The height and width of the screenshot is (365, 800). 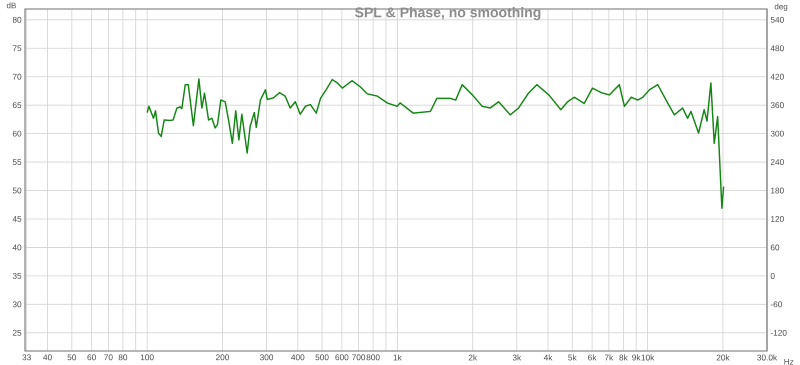 What do you see at coordinates (609, 357) in the screenshot?
I see `x-tick-label: 7k` at bounding box center [609, 357].